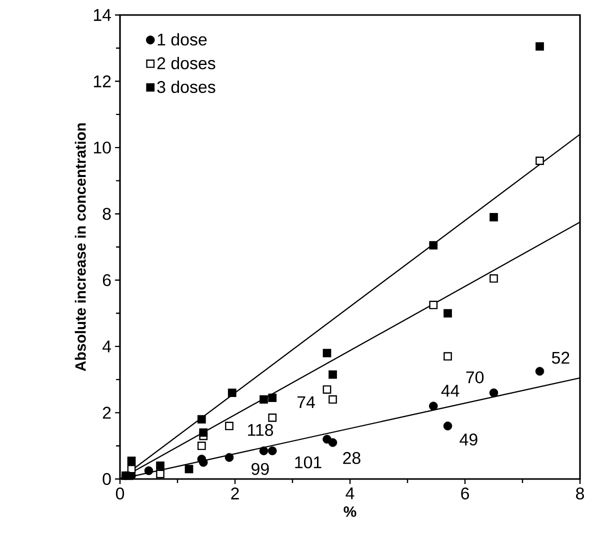  What do you see at coordinates (308, 462) in the screenshot?
I see `annotation: 101` at bounding box center [308, 462].